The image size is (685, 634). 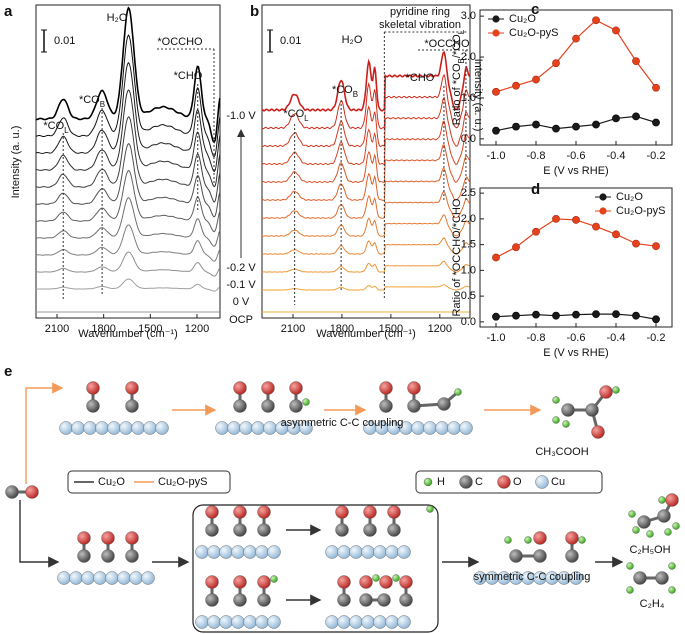 I want to click on legend-marker, so click(x=603, y=197).